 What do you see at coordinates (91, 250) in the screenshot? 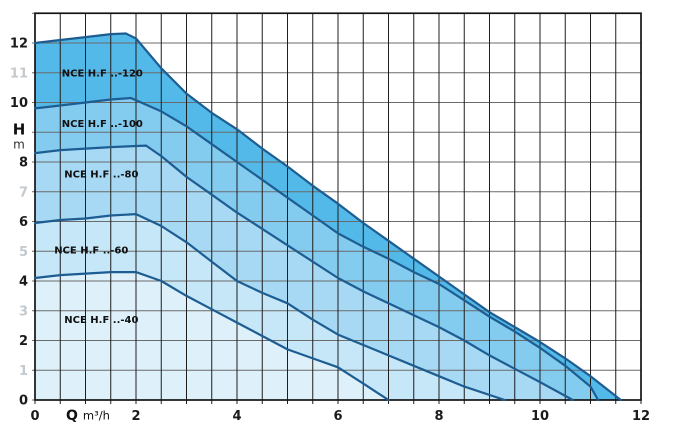
I see `series-label-4: NCE H.F ..-60` at bounding box center [91, 250].